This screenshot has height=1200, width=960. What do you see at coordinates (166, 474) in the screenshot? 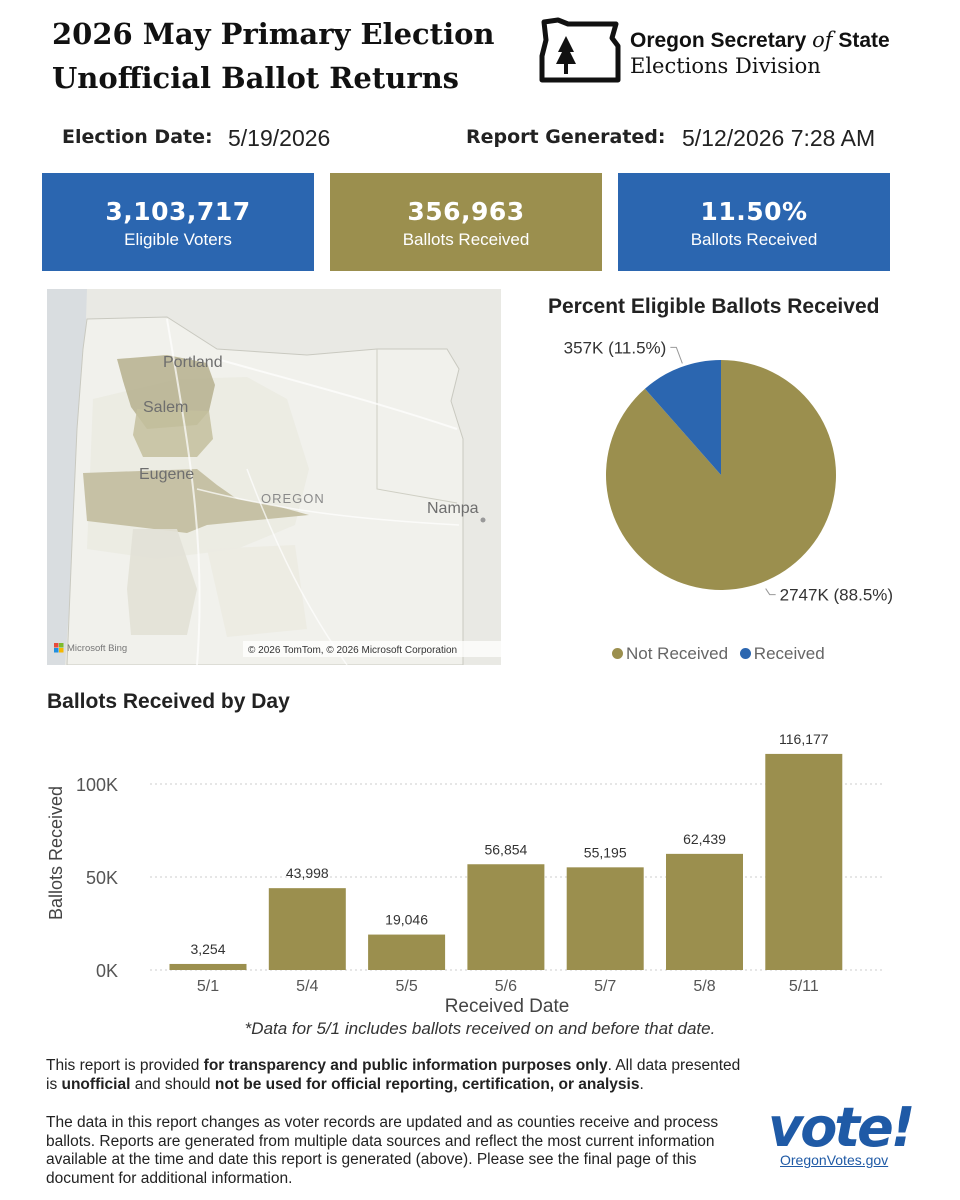
I see `city-label-eugene: Eugene` at bounding box center [166, 474].